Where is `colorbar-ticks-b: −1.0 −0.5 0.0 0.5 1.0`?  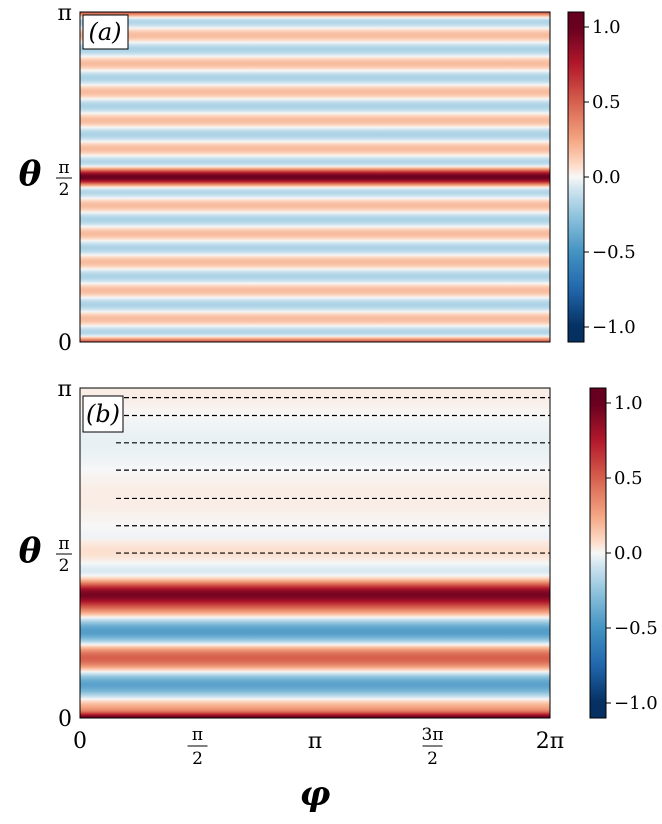 colorbar-ticks-b: −1.0 −0.5 0.0 0.5 1.0 is located at coordinates (632, 553).